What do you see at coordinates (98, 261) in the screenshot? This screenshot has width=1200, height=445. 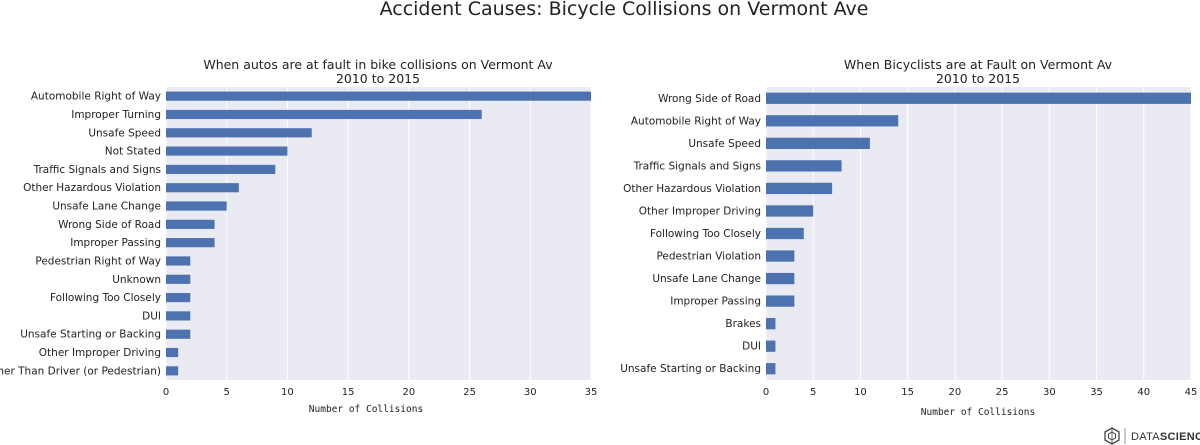 I see `category-label: Pedestrian Right of Way` at bounding box center [98, 261].